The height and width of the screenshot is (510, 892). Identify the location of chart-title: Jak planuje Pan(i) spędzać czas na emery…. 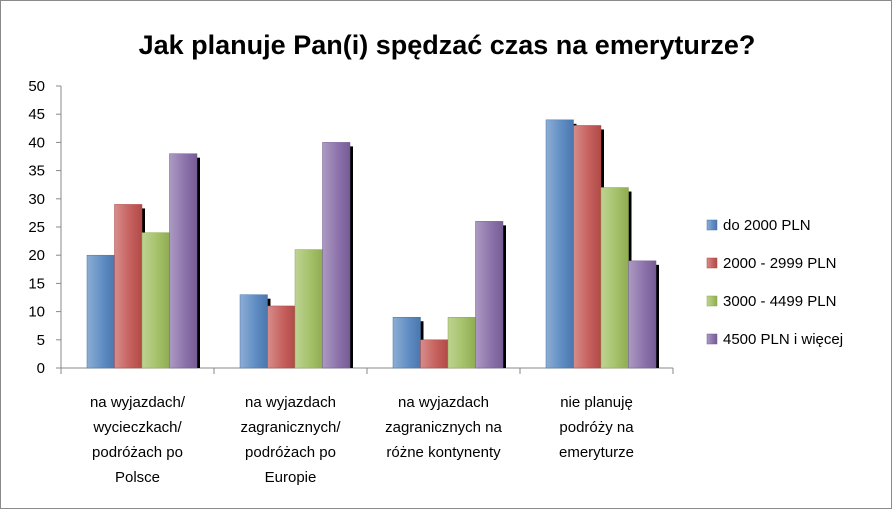
(447, 45).